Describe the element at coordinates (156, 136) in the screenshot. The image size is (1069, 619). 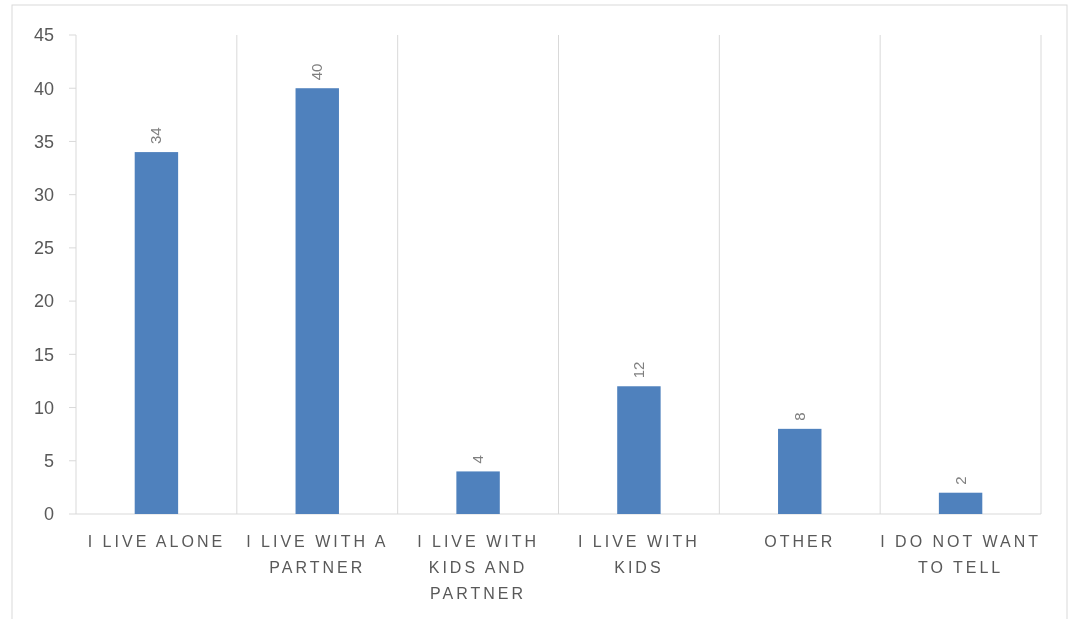
I see `data-label: 34` at that location.